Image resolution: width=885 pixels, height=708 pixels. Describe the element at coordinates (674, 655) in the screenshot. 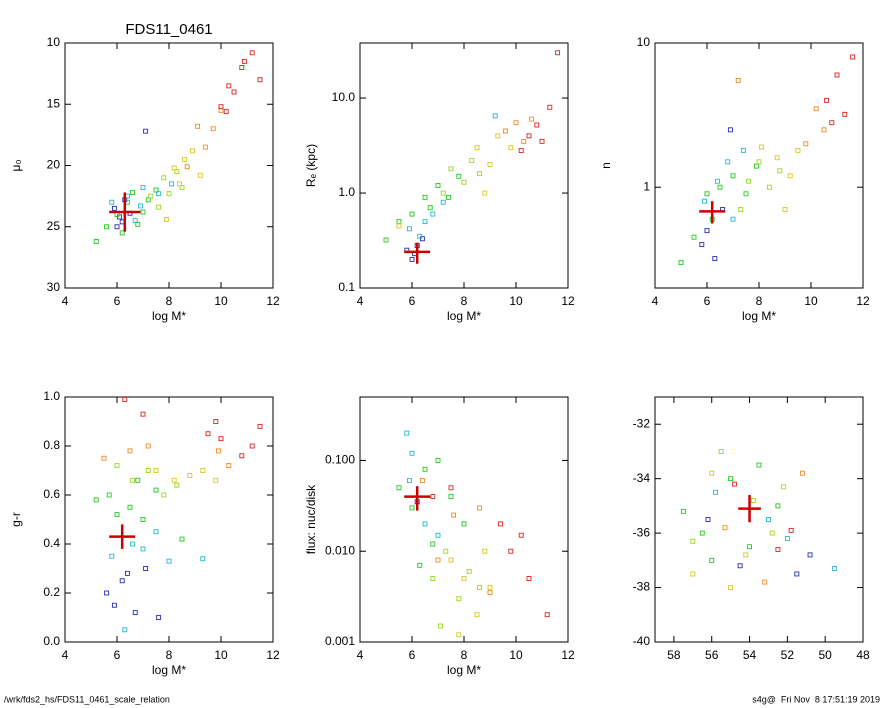

I see `x-tick-label: 58` at that location.